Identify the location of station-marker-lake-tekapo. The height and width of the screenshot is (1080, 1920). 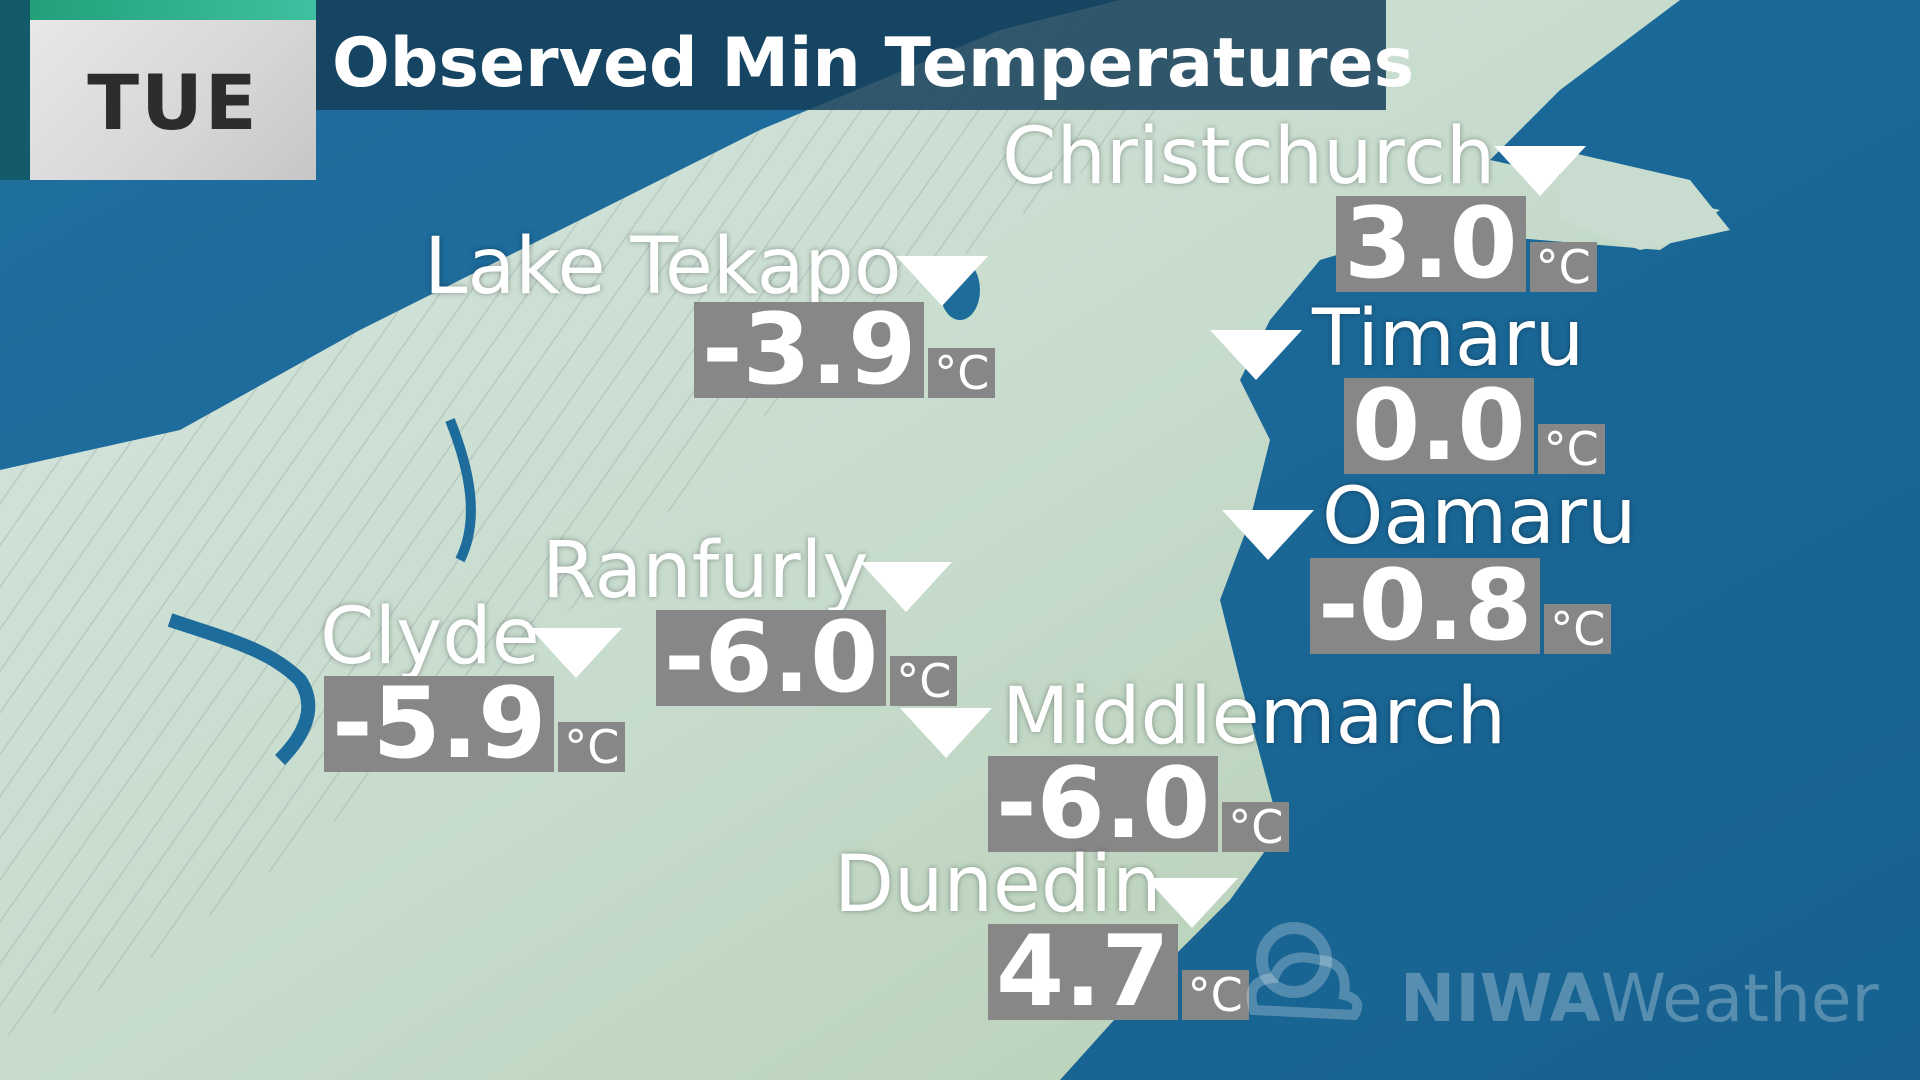
(942, 281).